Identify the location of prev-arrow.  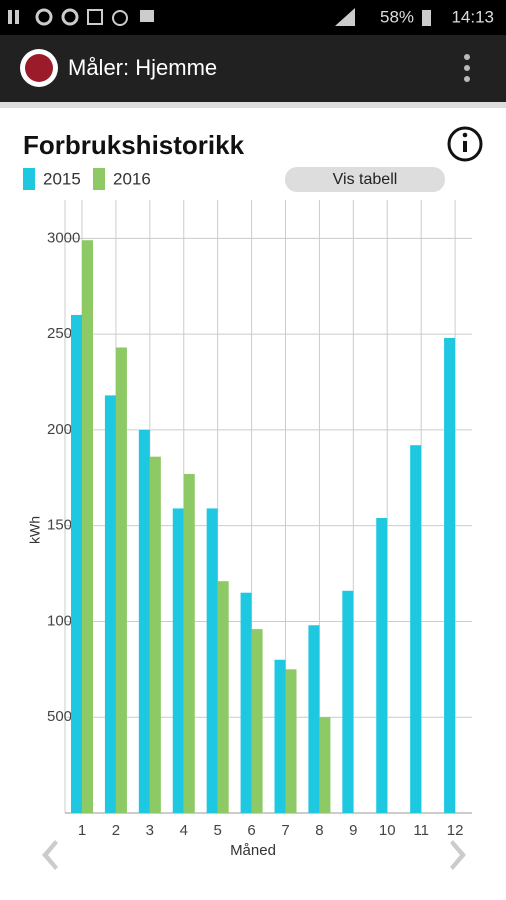
(50, 855).